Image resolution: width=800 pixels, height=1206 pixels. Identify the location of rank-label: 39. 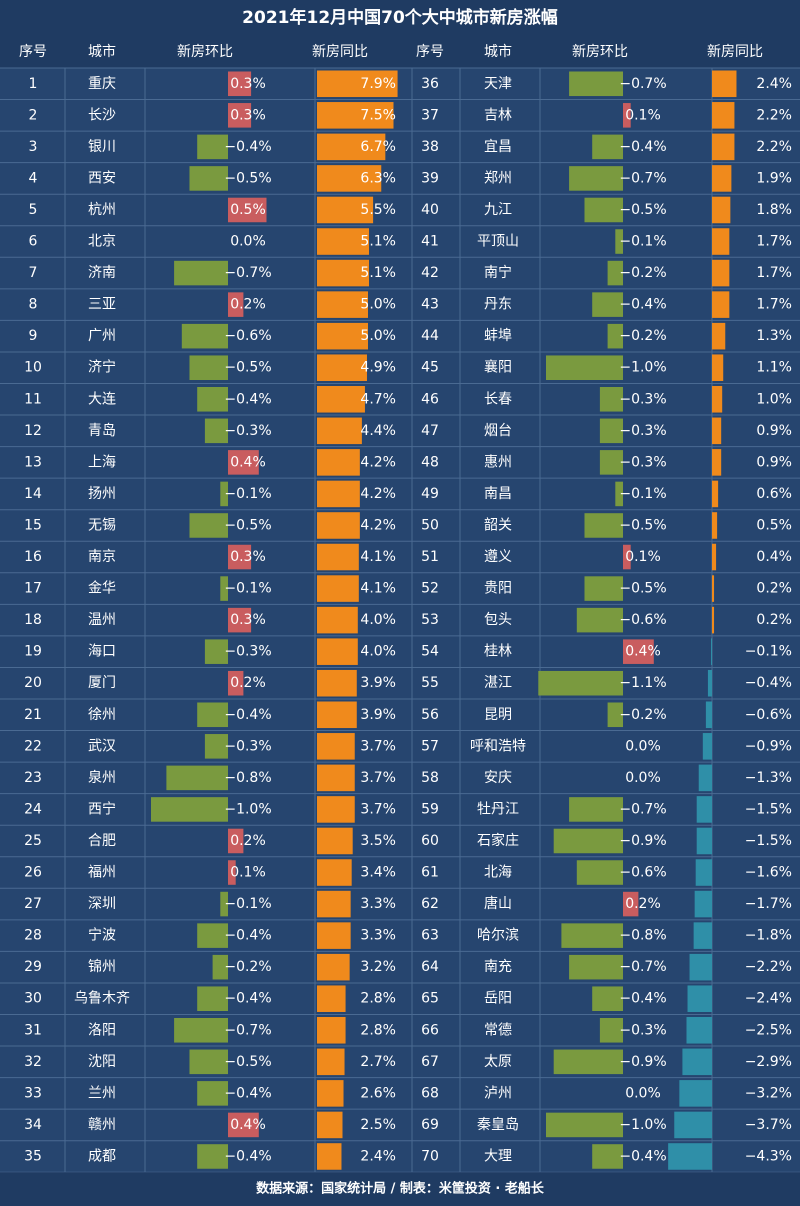
(430, 178).